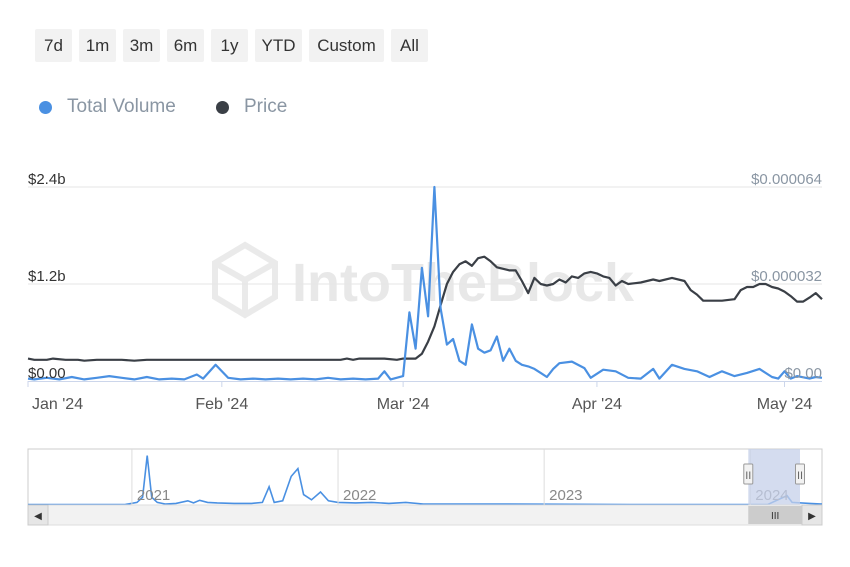 Image resolution: width=850 pixels, height=567 pixels. I want to click on navigator-frame, so click(425, 477).